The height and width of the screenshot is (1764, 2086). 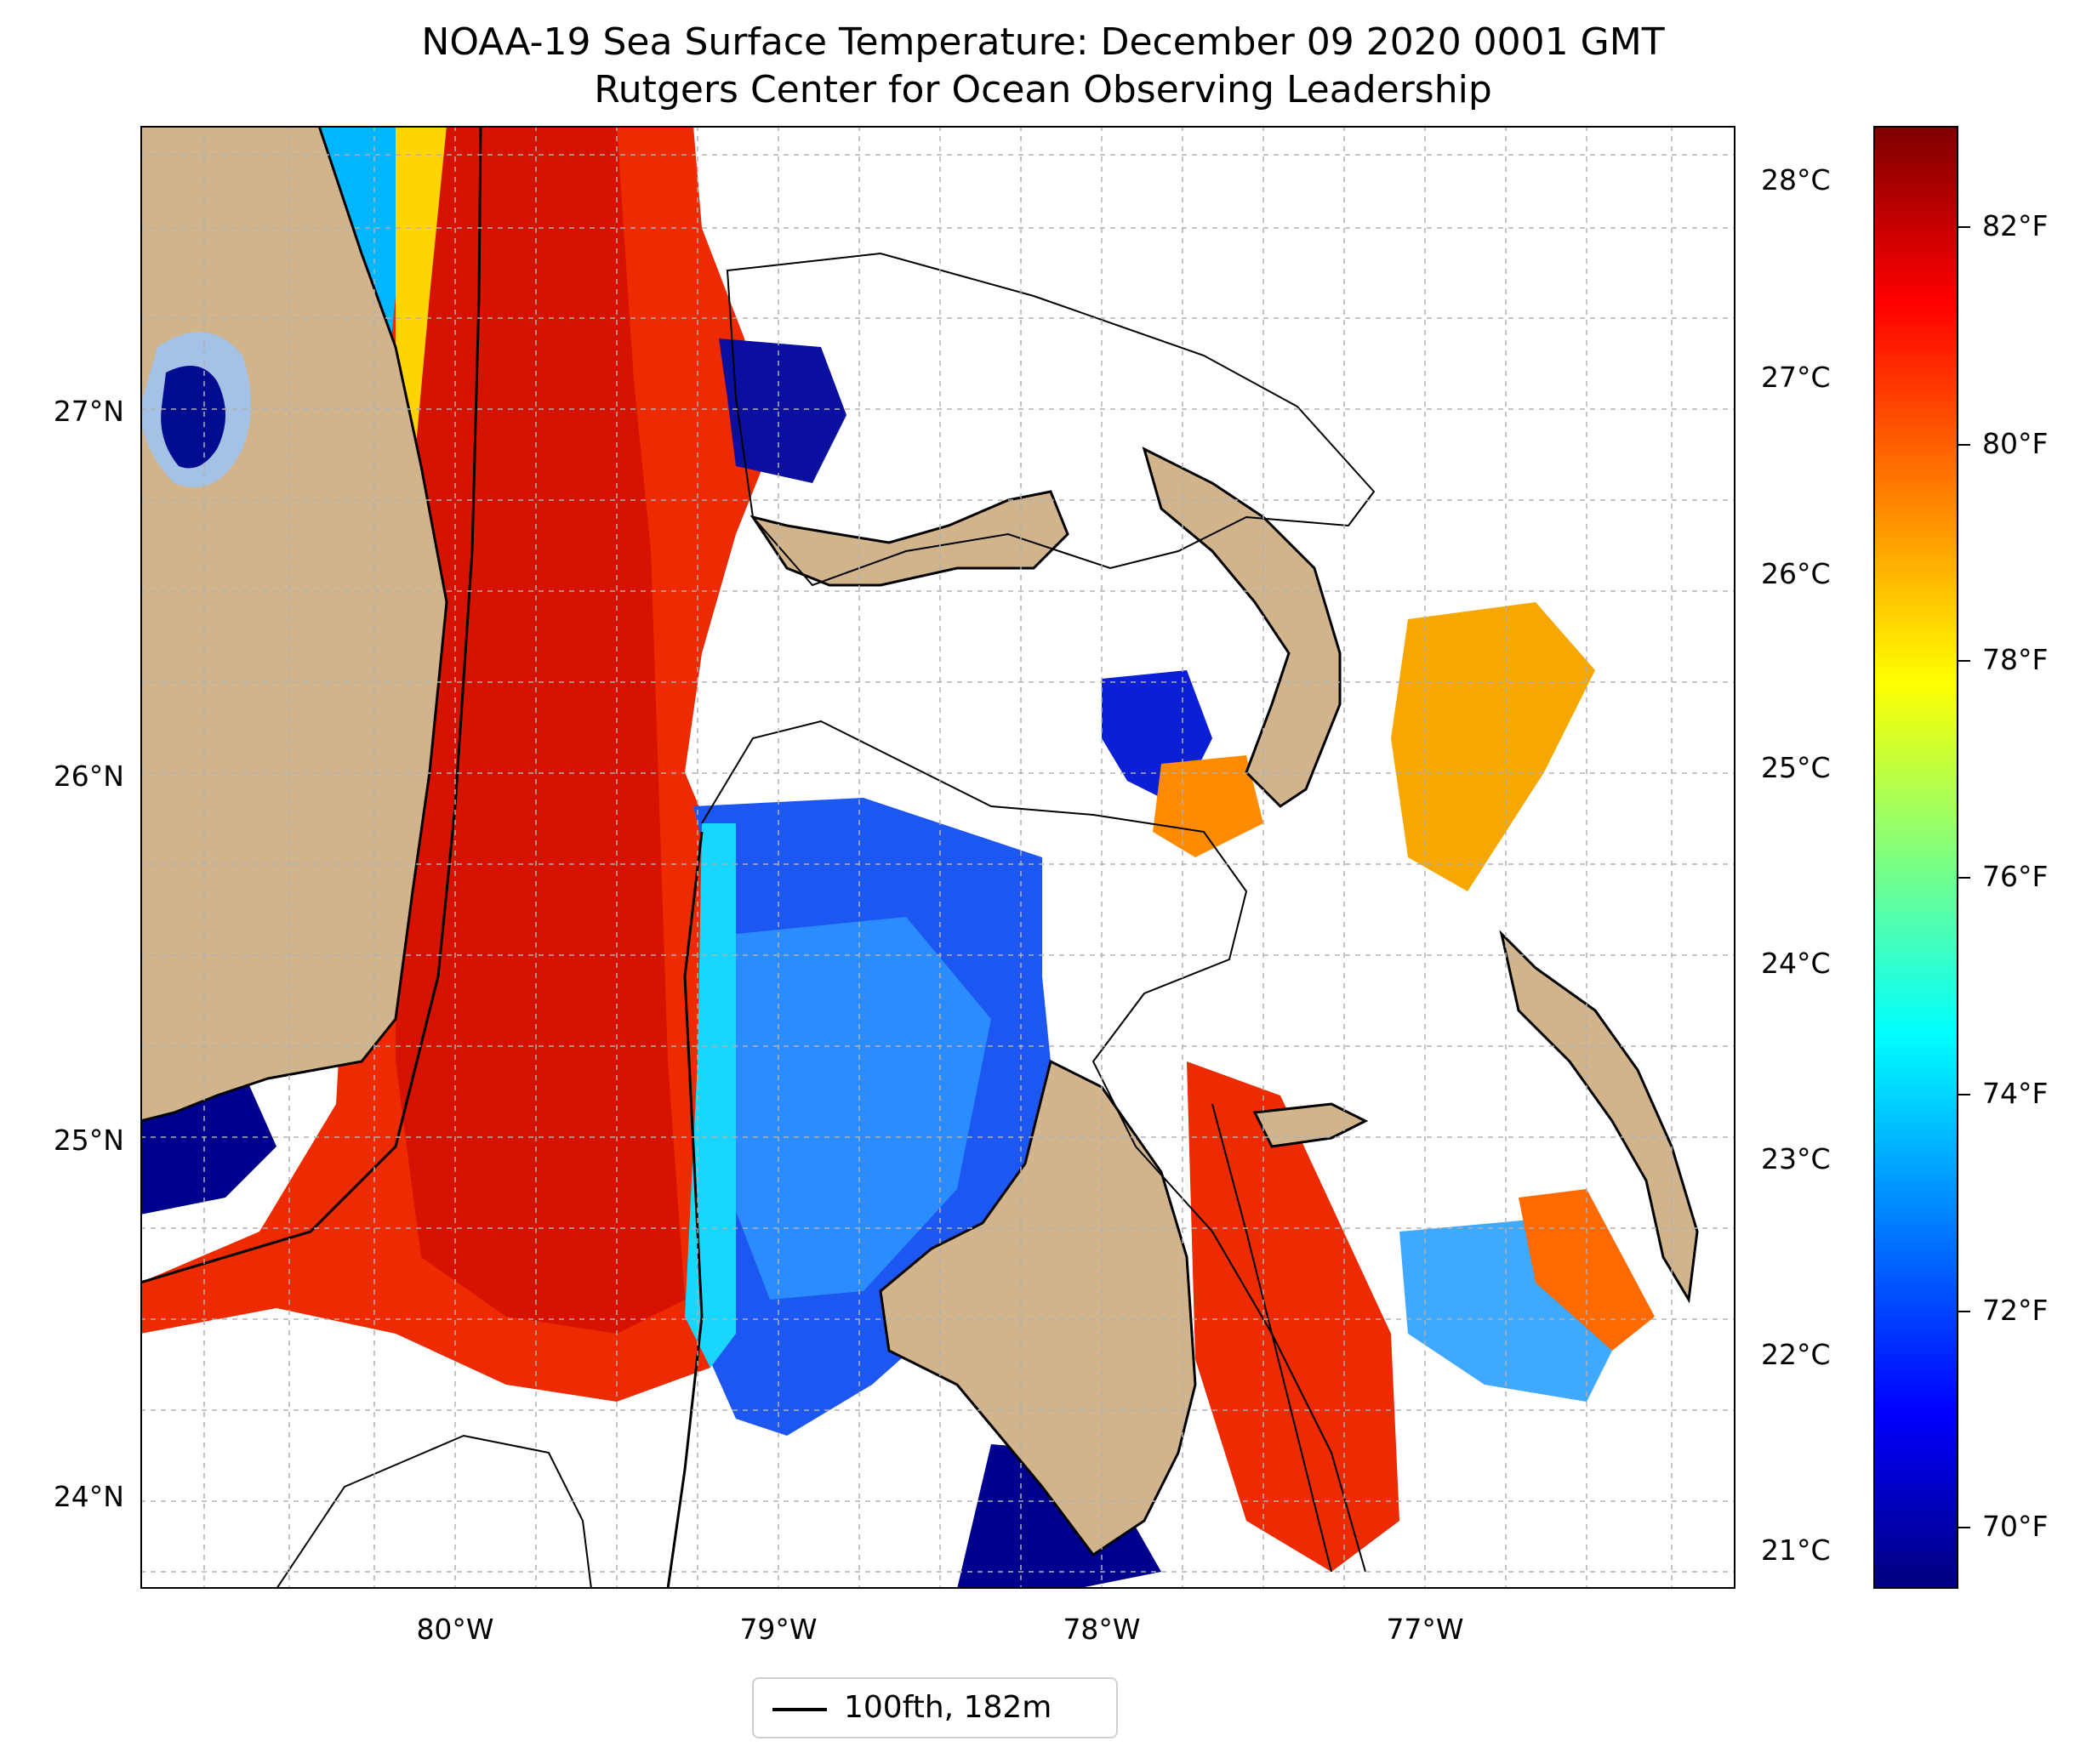 I want to click on bank-contour-little, so click(x=1051, y=419).